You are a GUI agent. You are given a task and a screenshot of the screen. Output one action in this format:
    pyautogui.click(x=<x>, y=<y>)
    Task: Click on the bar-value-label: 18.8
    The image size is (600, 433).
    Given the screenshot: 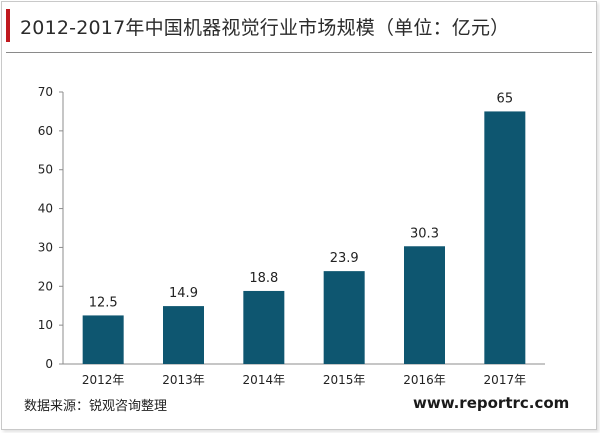 What is the action you would take?
    pyautogui.click(x=263, y=278)
    